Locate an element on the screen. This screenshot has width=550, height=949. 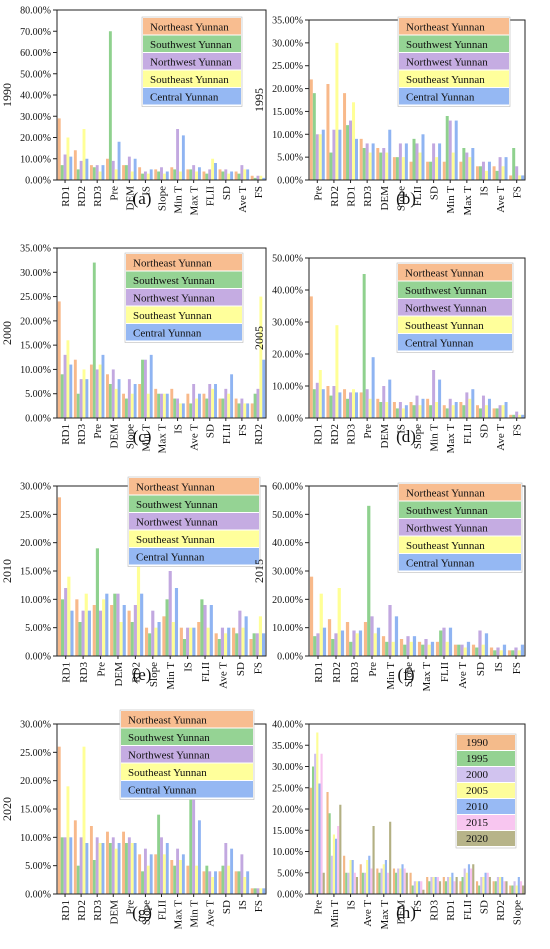
y-tick-label: 10.00% is located at coordinates (287, 135).